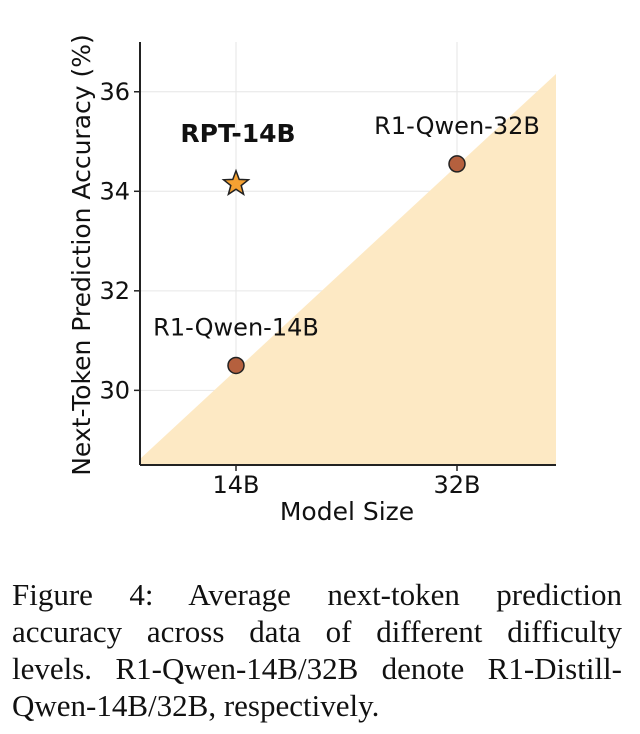  Describe the element at coordinates (114, 92) in the screenshot. I see `y-tick-label: 36` at that location.